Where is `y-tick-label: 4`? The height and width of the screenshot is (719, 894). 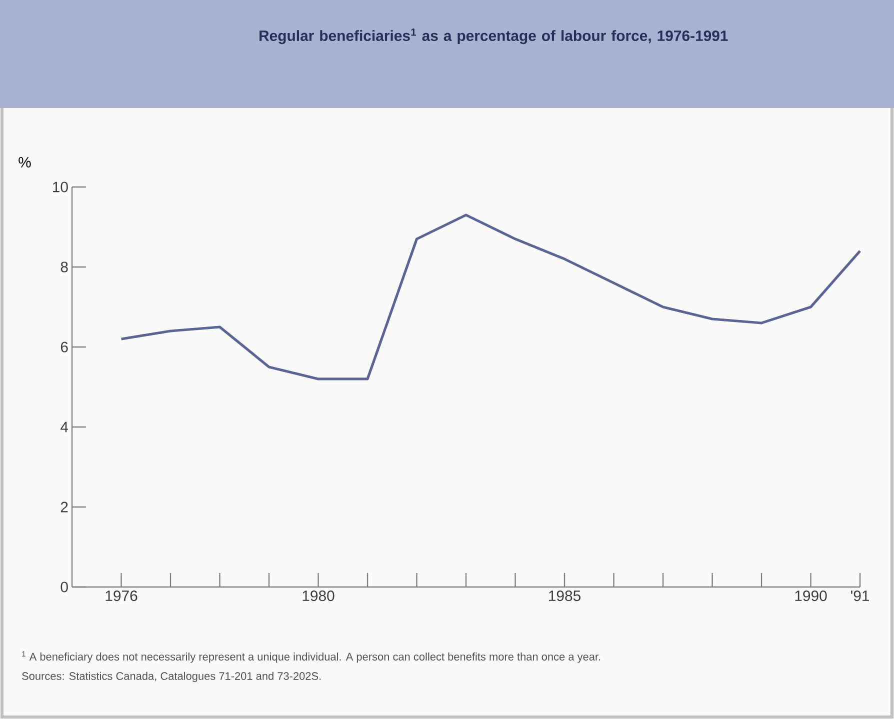
y-tick-label: 4 is located at coordinates (64, 427).